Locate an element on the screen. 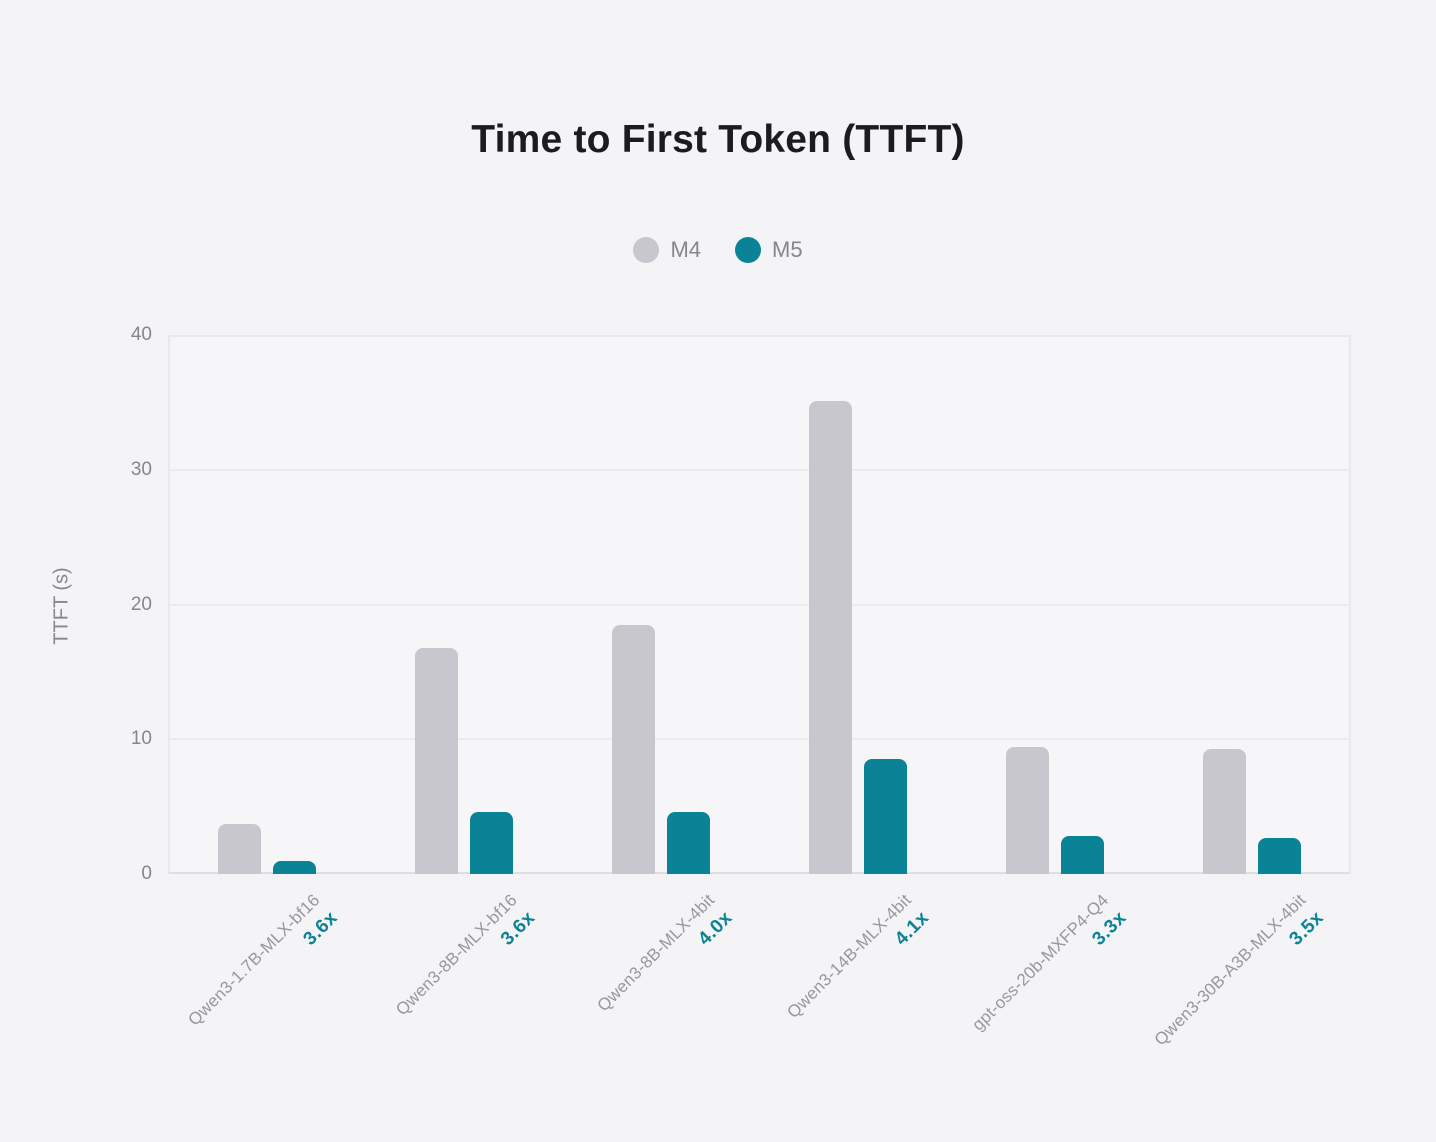 The width and height of the screenshot is (1436, 1142). x-axis-label: Qwen3-8B-MLX-4bit 4.0x is located at coordinates (665, 962).